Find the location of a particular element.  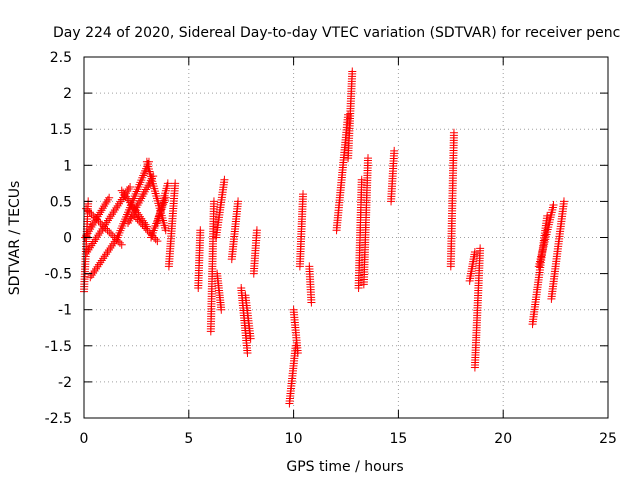

x-tick-label: 15 is located at coordinates (398, 439).